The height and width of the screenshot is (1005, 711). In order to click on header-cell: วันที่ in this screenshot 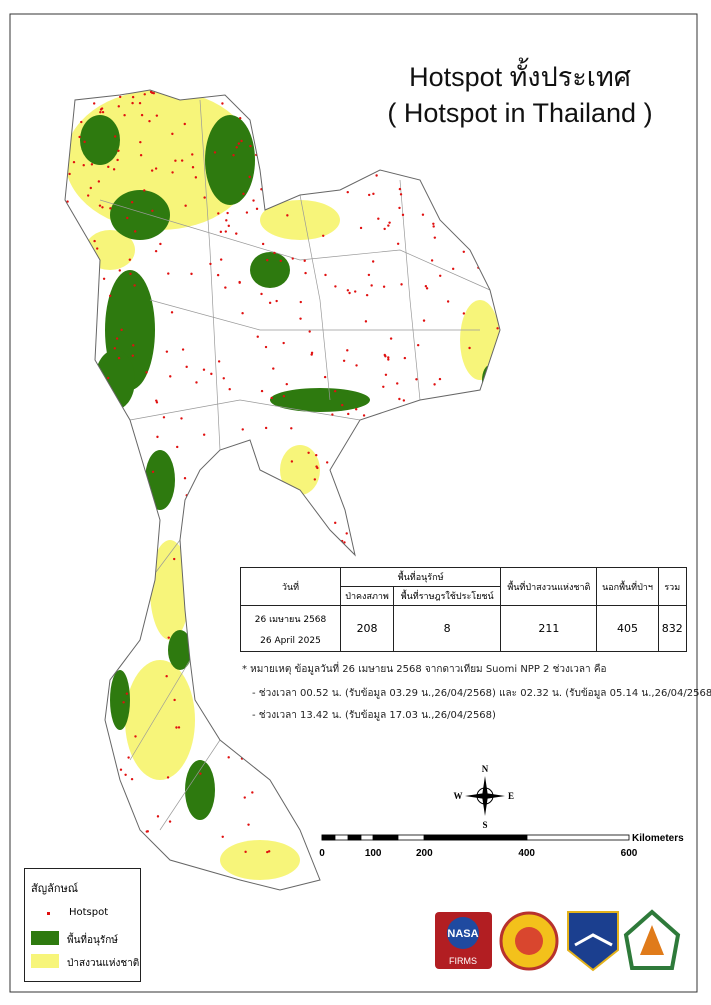, I will do `click(290, 586)`.